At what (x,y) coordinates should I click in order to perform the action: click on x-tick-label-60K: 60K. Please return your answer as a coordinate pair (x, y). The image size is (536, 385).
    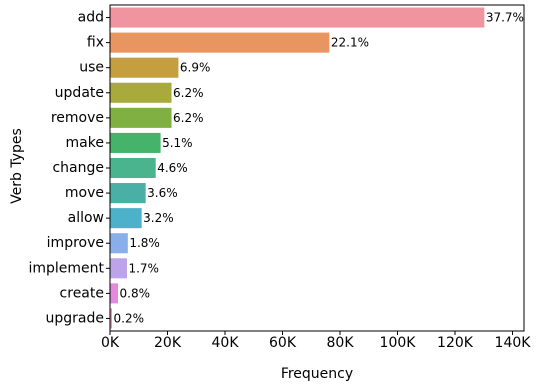
    Looking at the image, I should click on (283, 343).